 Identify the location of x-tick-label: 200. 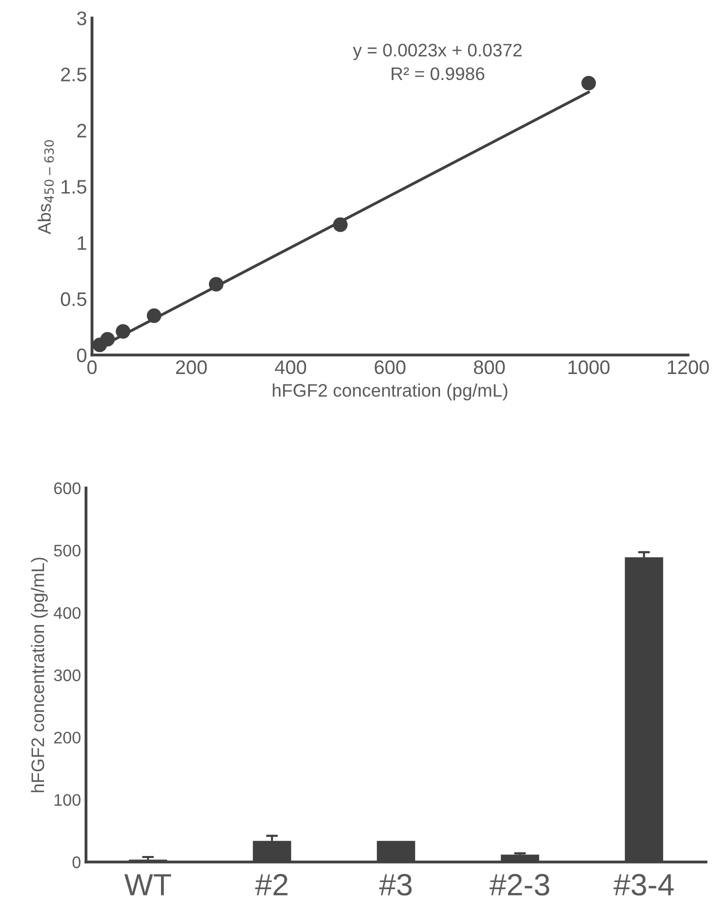
(191, 367).